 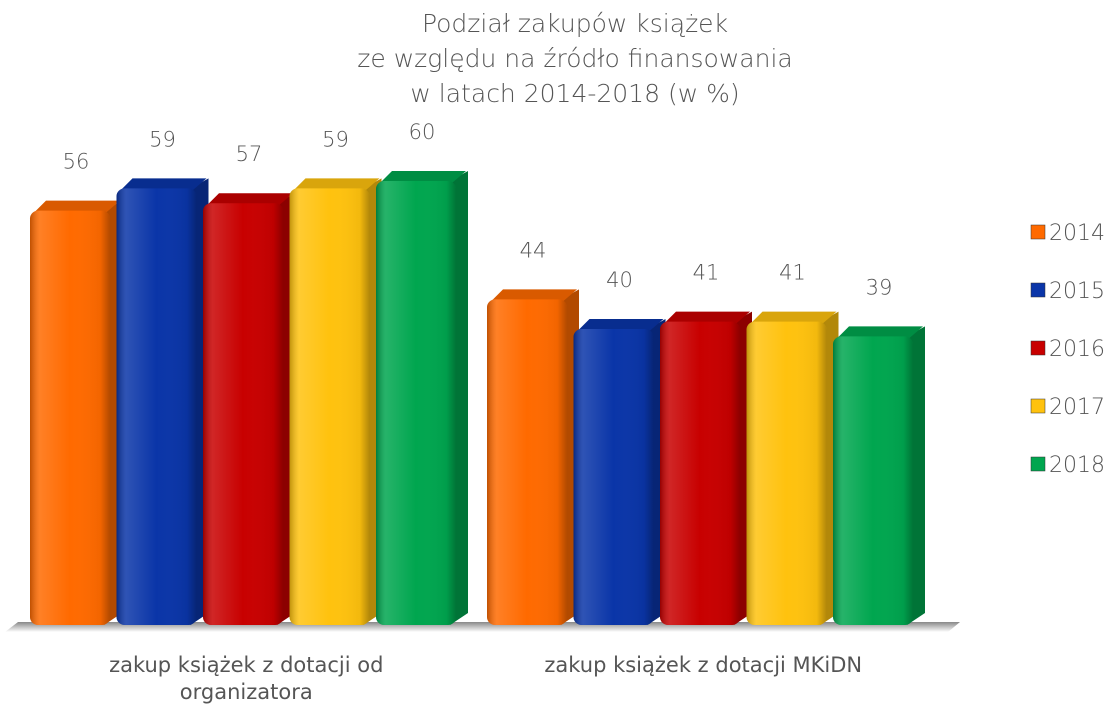 What do you see at coordinates (533, 250) in the screenshot?
I see `value-label: 44` at bounding box center [533, 250].